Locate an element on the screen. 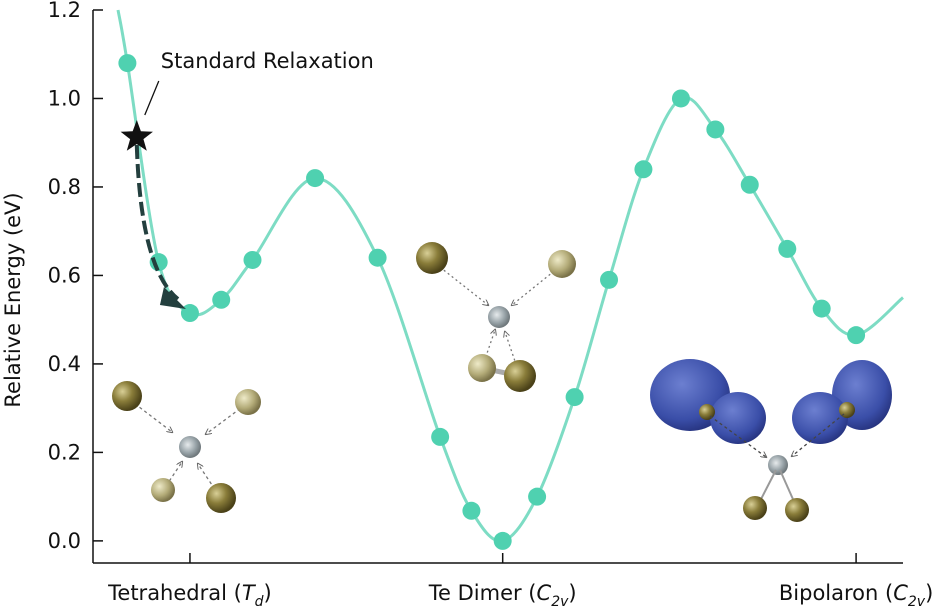  y-tick-label: 1.2 is located at coordinates (64, 11).